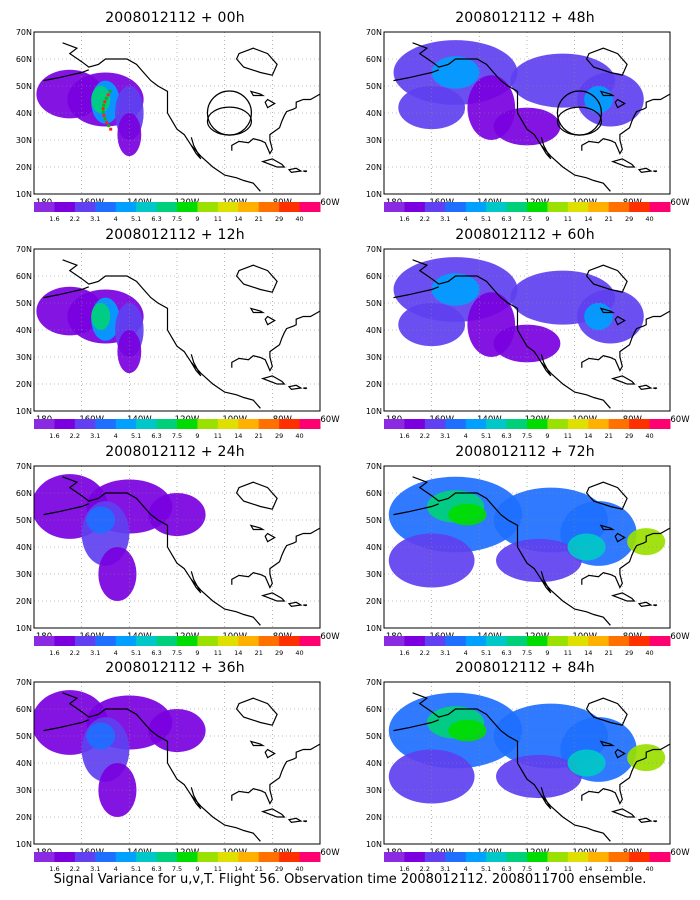 The width and height of the screenshot is (700, 900). Describe the element at coordinates (136, 653) in the screenshot. I see `colorbar-label: 5.1` at that location.